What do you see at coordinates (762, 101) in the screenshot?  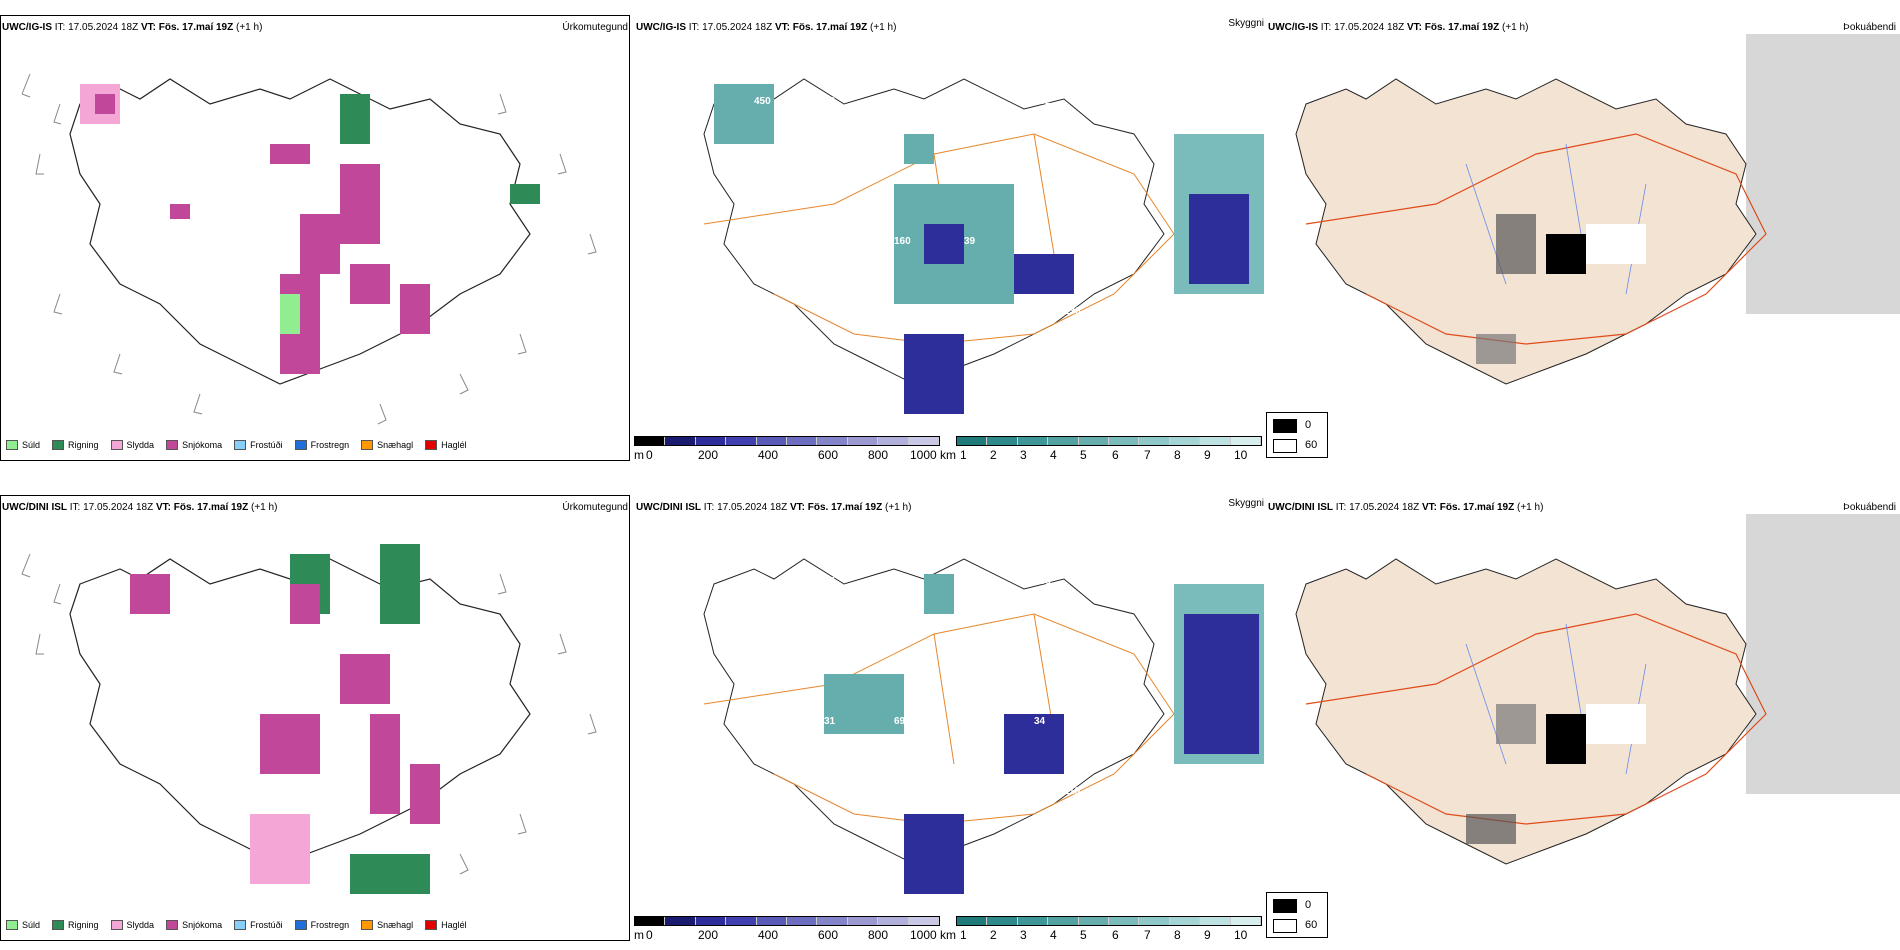 I see `ceiling-label: 450` at bounding box center [762, 101].